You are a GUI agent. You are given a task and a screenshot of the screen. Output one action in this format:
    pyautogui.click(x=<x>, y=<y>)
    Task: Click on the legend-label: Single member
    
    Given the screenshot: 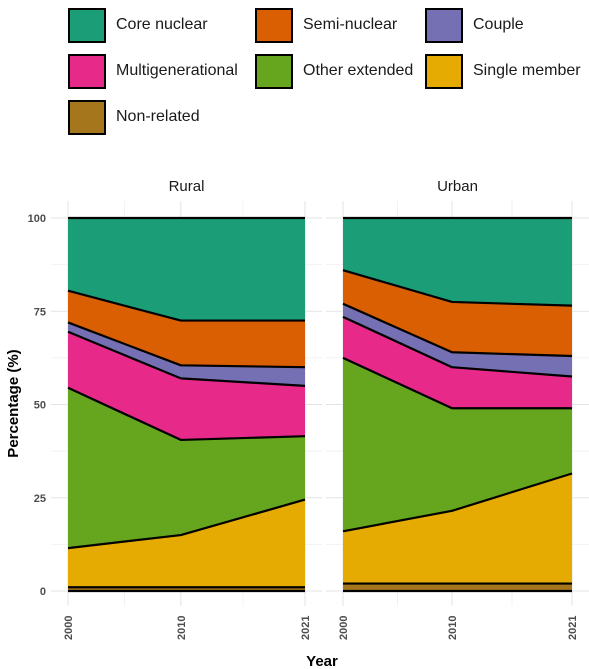 What is the action you would take?
    pyautogui.click(x=527, y=70)
    